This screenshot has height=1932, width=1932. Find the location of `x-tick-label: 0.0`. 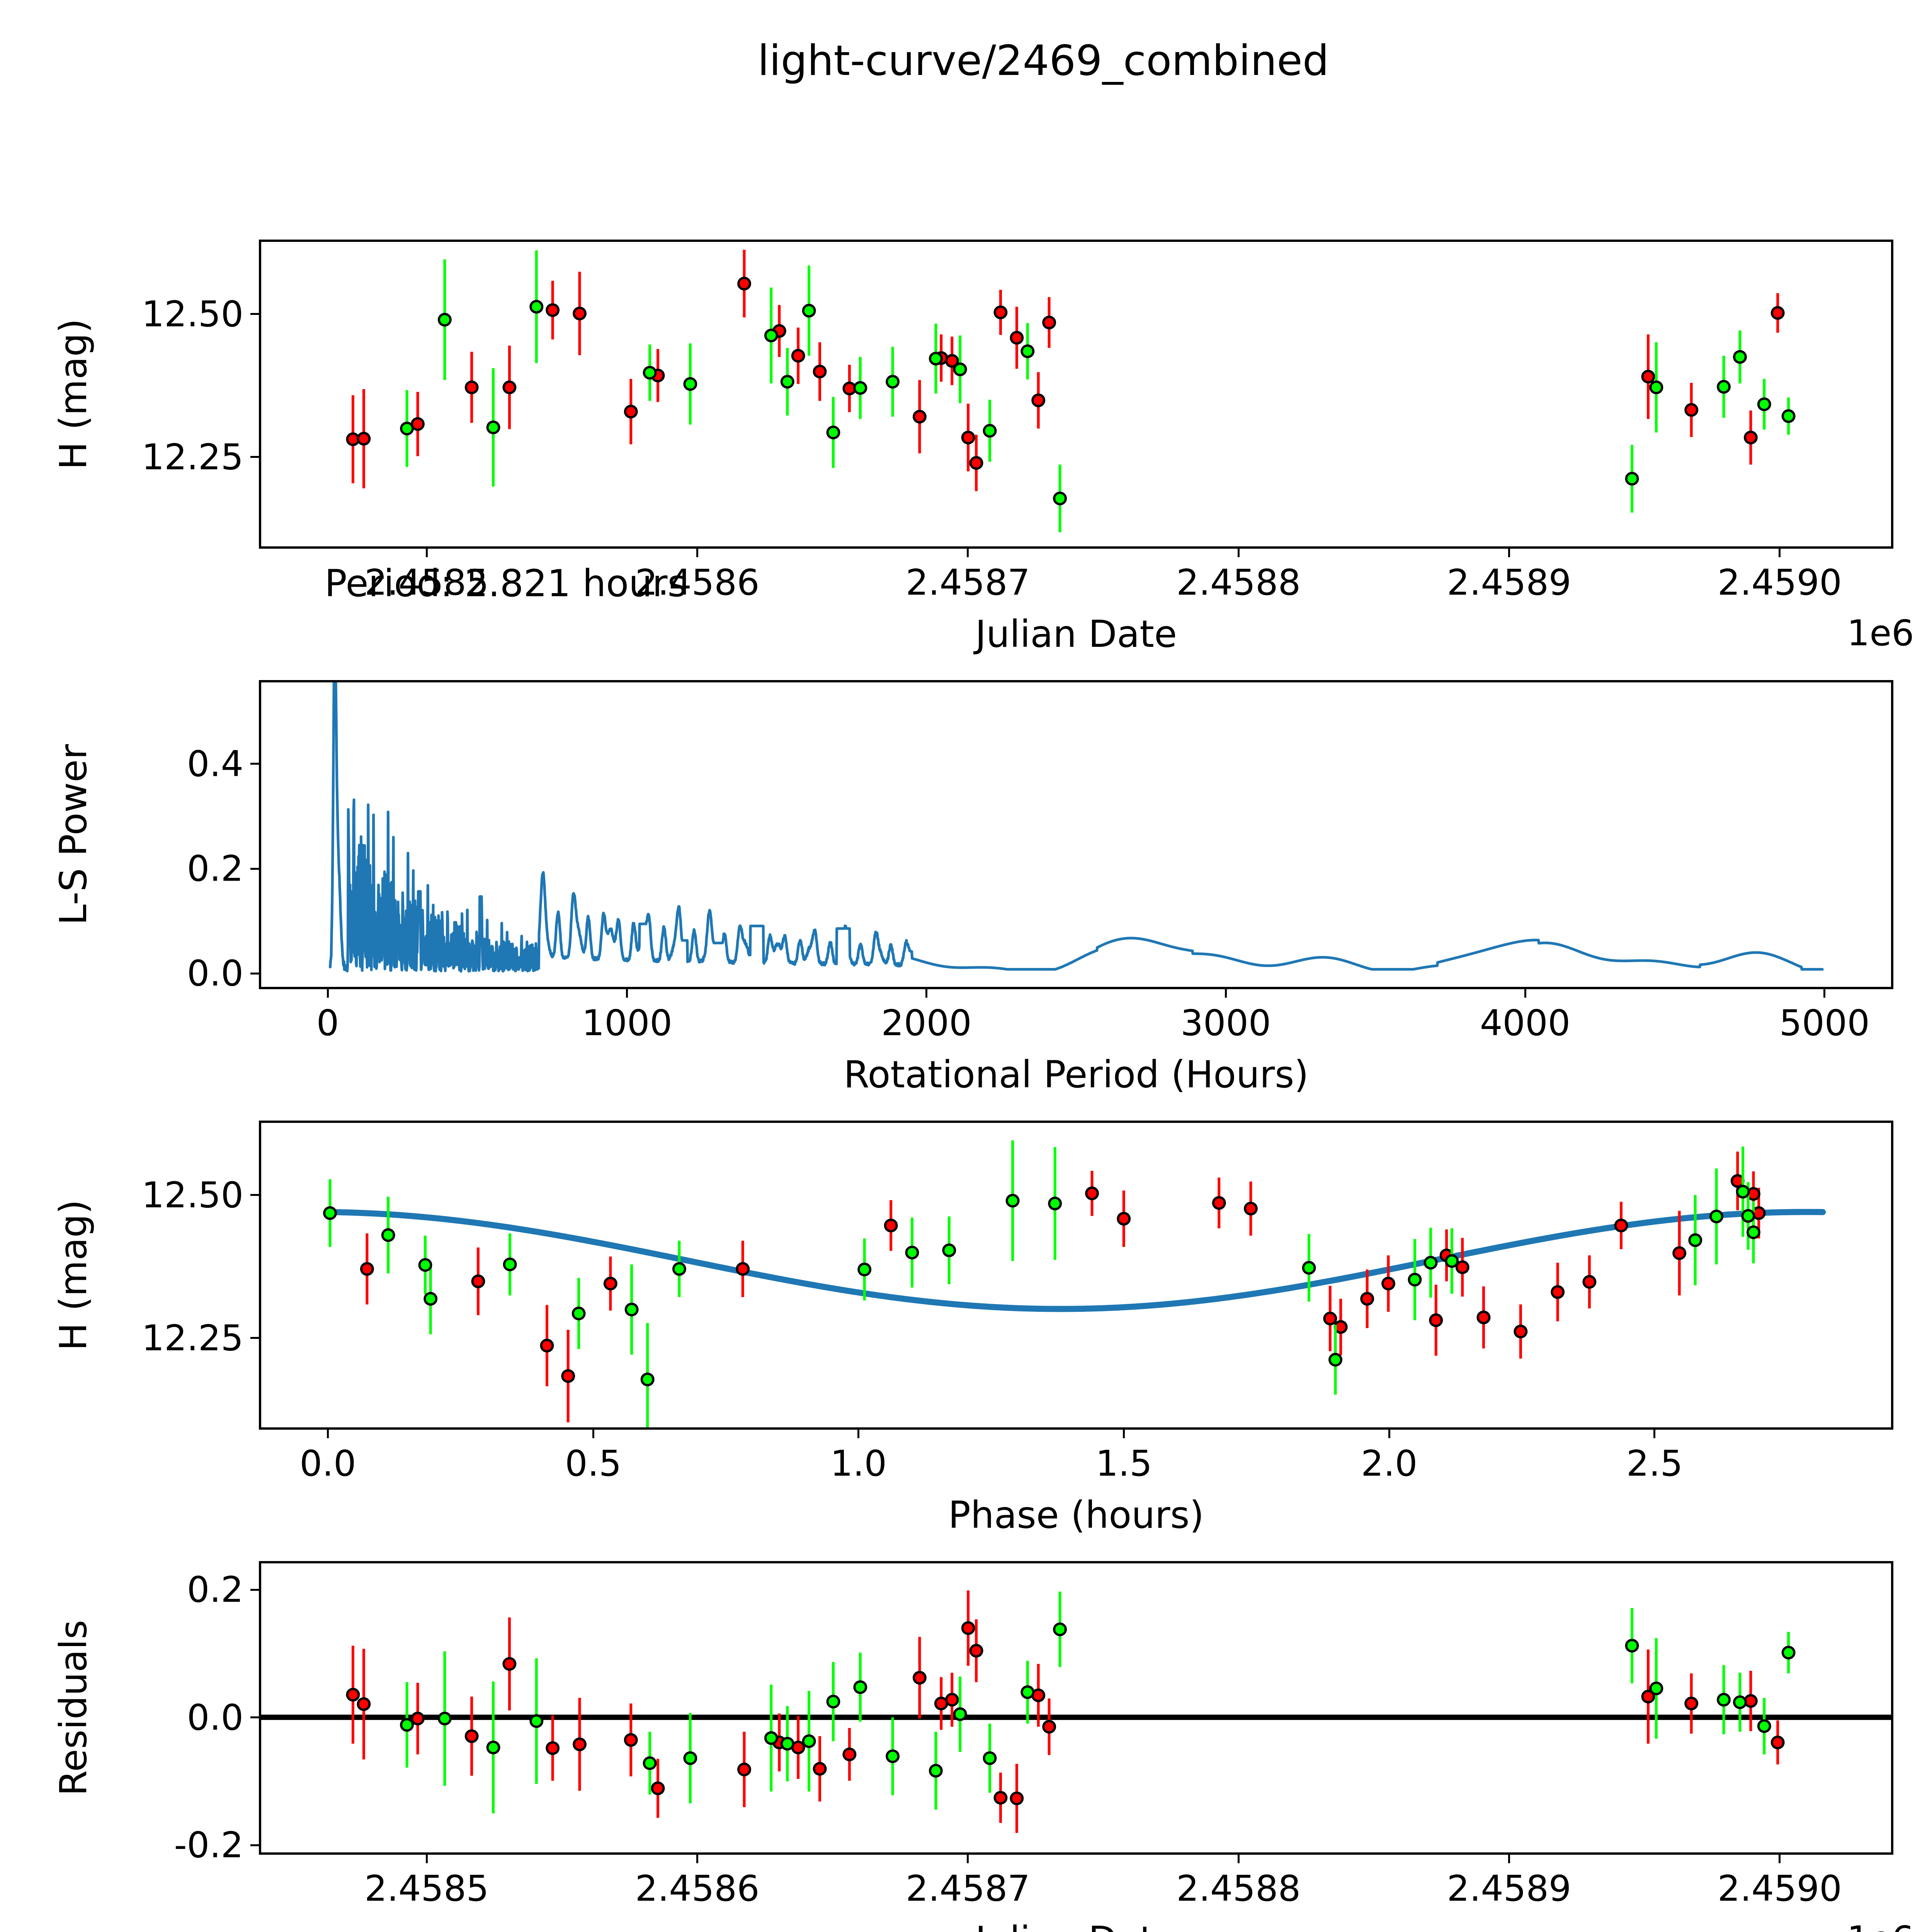

x-tick-label: 0.0 is located at coordinates (328, 1463).